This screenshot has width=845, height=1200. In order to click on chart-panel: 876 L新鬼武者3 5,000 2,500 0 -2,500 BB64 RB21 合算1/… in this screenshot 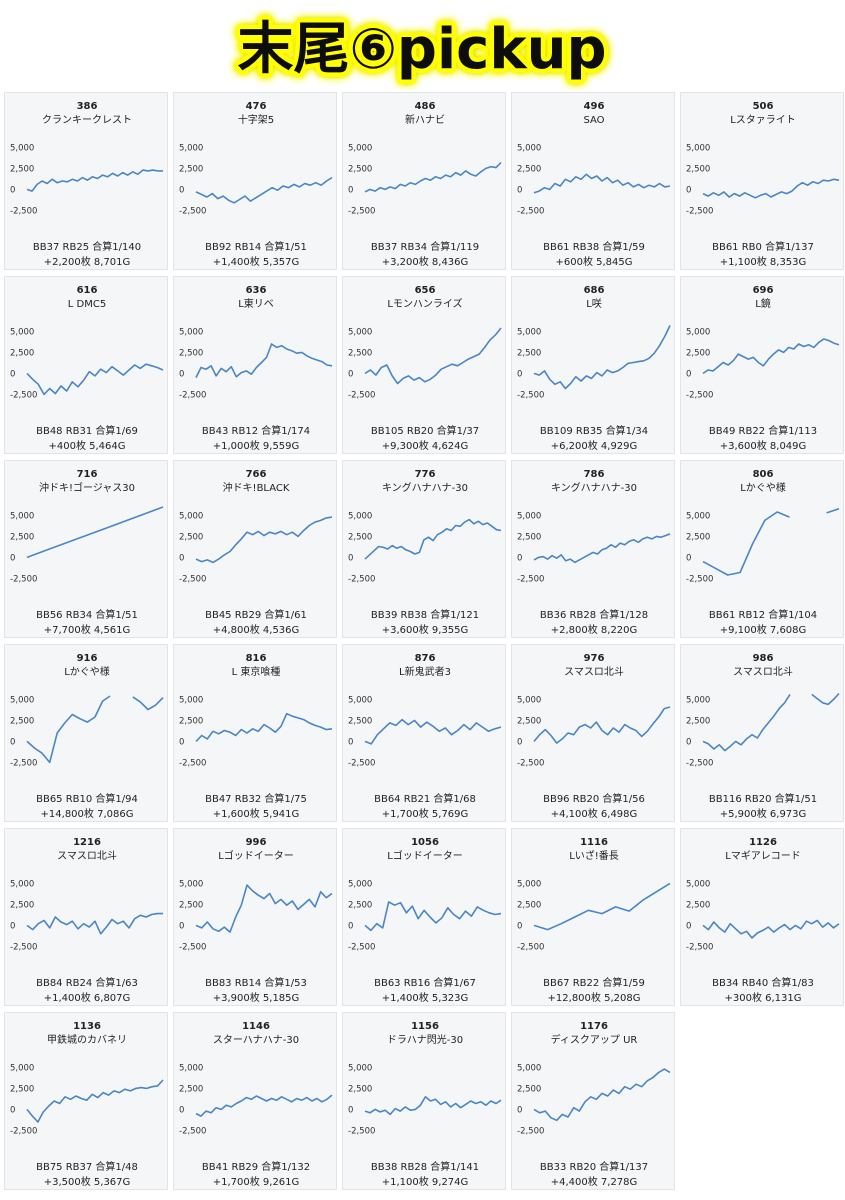, I will do `click(424, 733)`.